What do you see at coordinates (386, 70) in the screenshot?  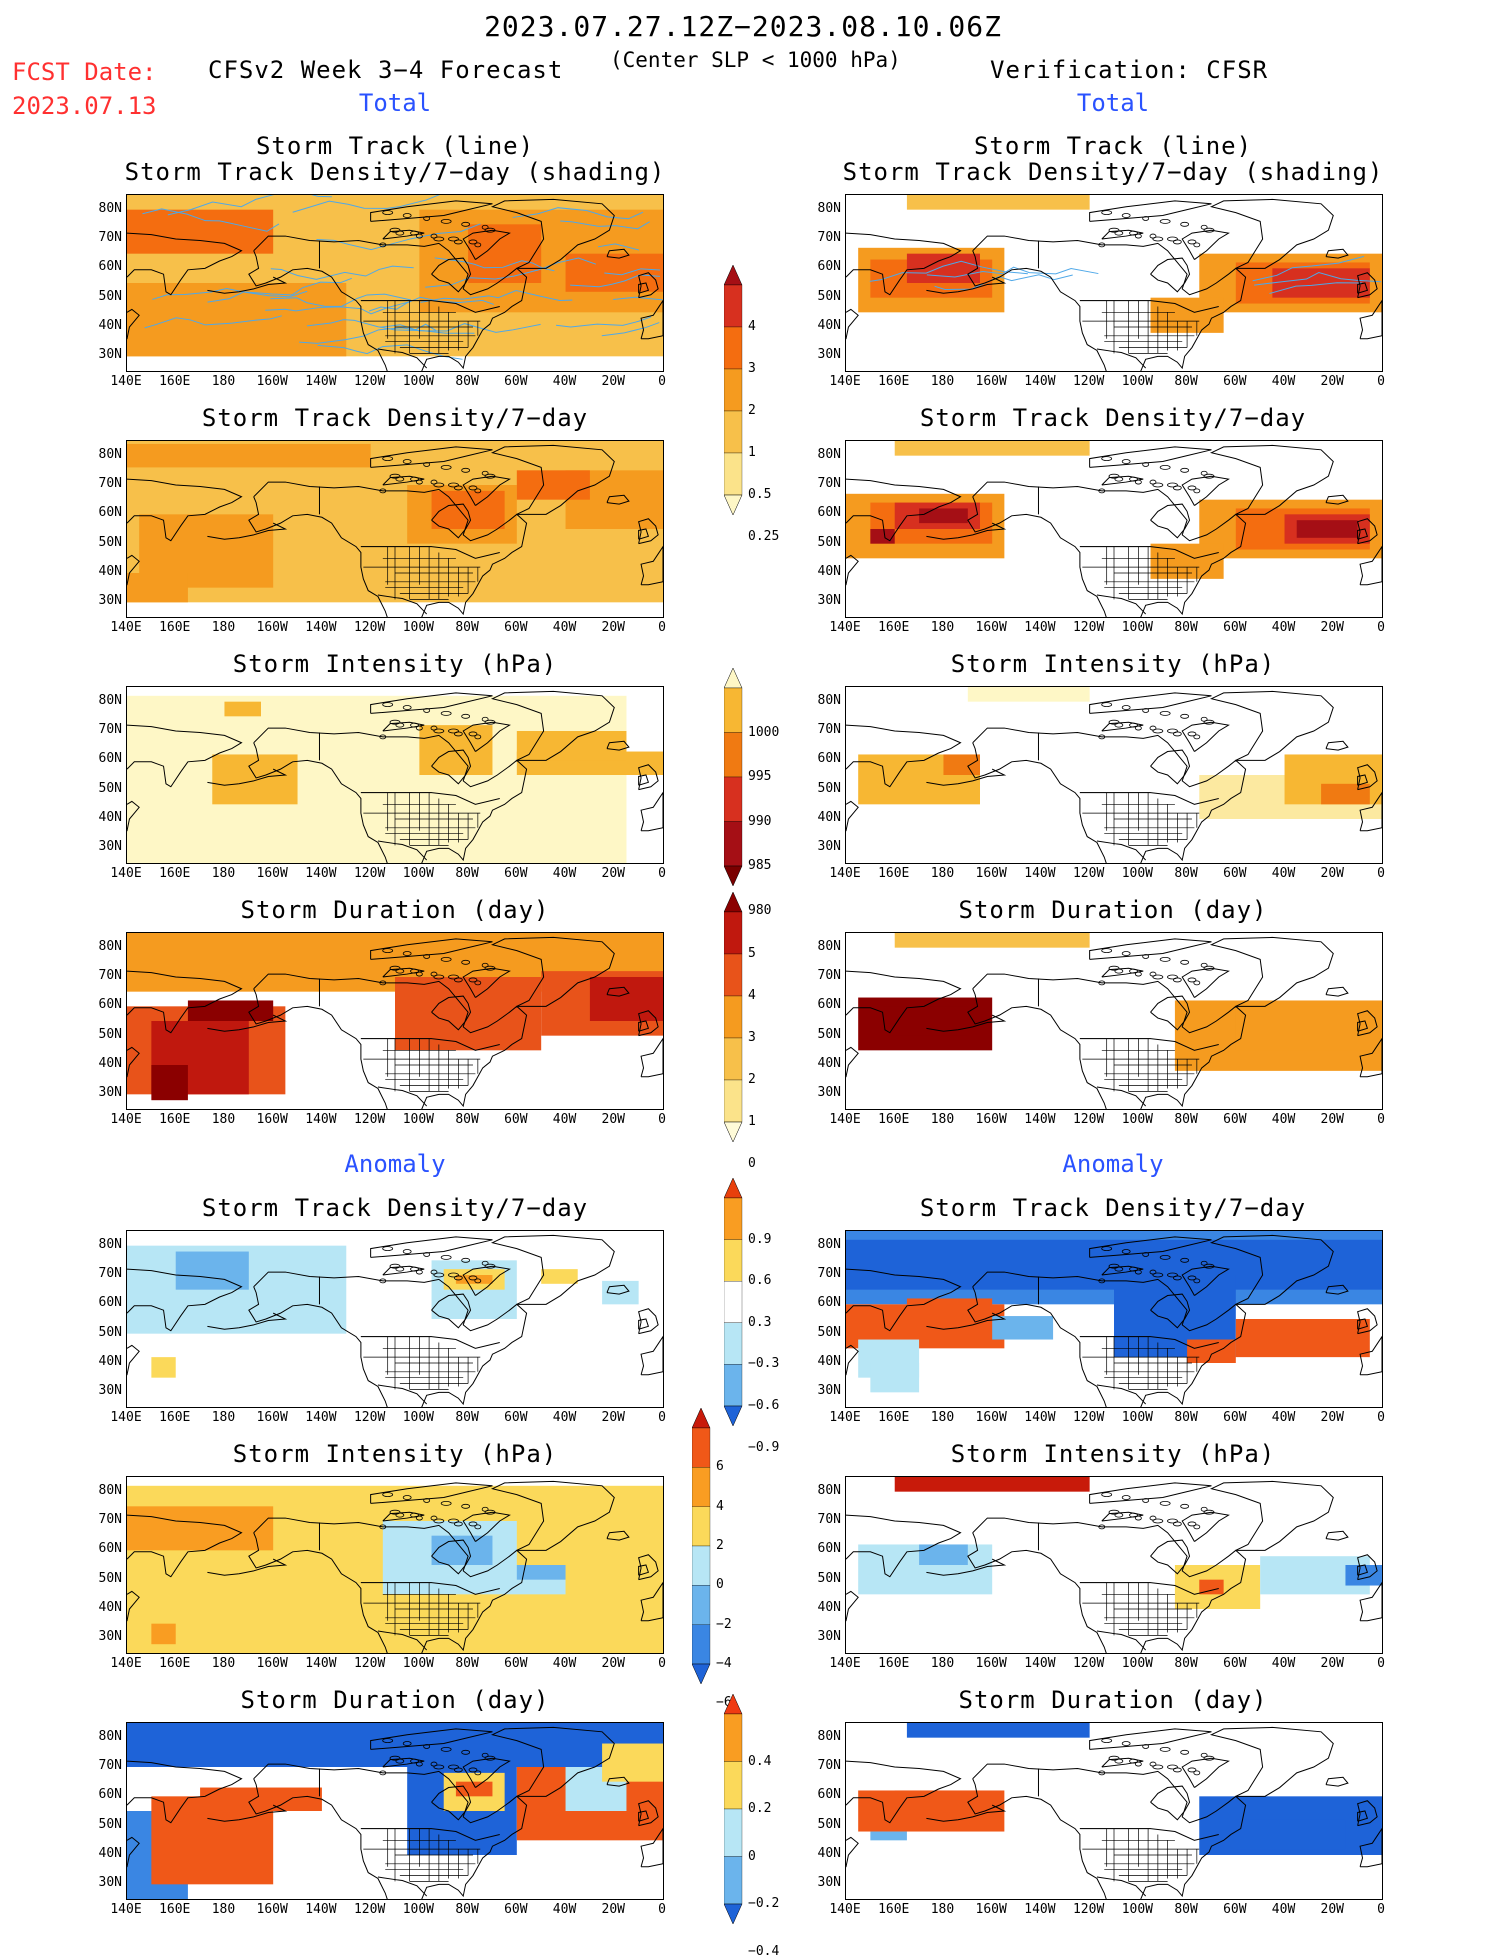 I see `model-label: CFSv2 Week 3−4 Forecast` at bounding box center [386, 70].